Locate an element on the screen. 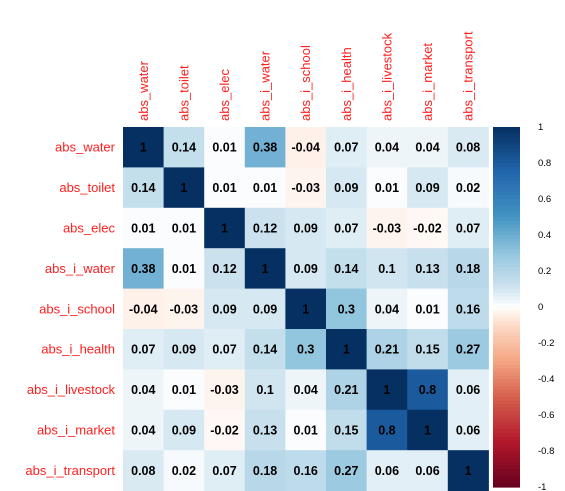  row-label-abs_toilet: abs_toilet is located at coordinates (87, 187).